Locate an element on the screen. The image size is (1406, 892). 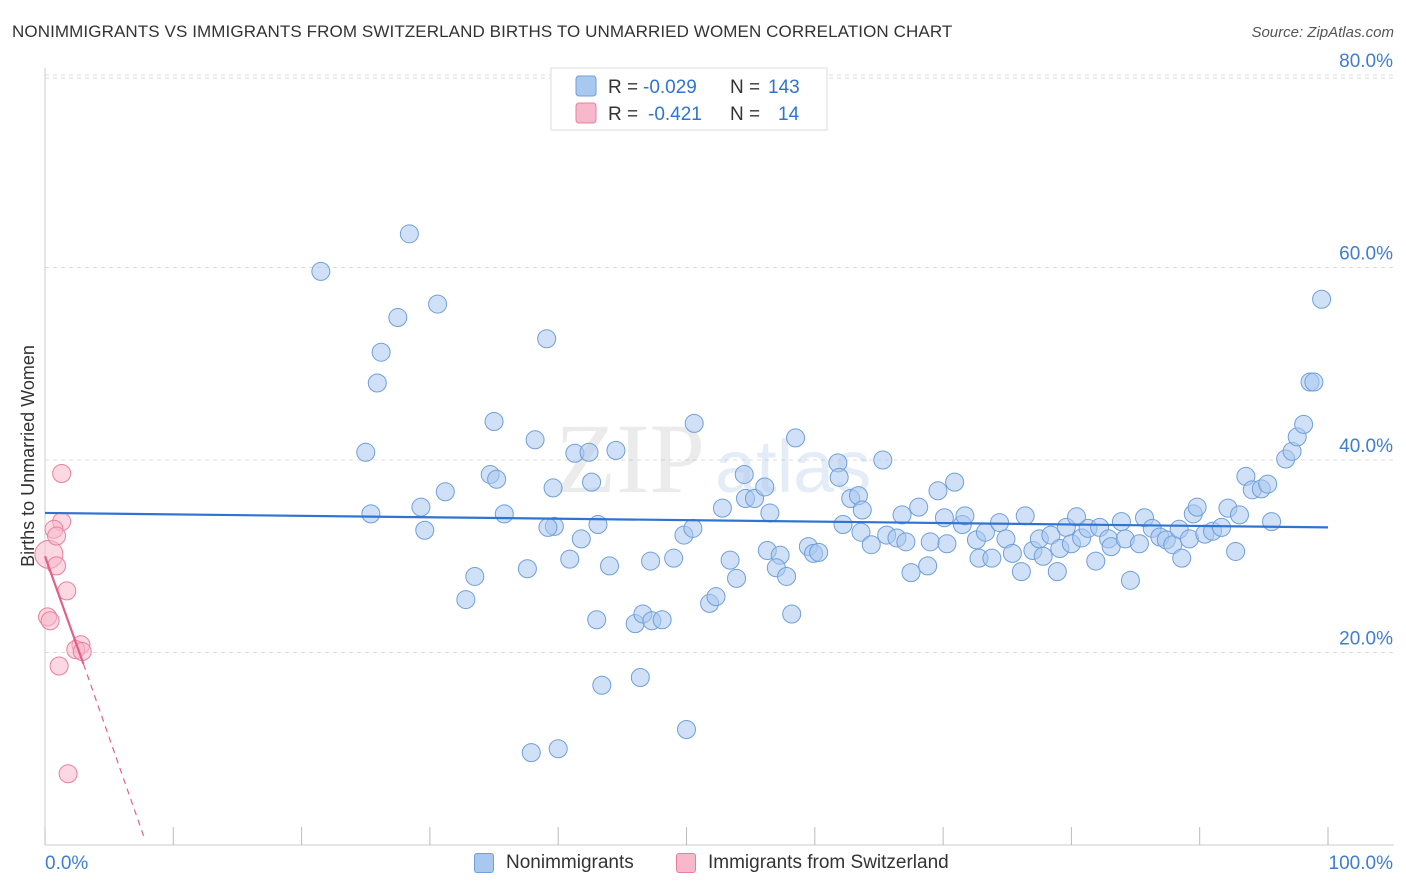
y-tick-label: 60.0% is located at coordinates (1366, 254).